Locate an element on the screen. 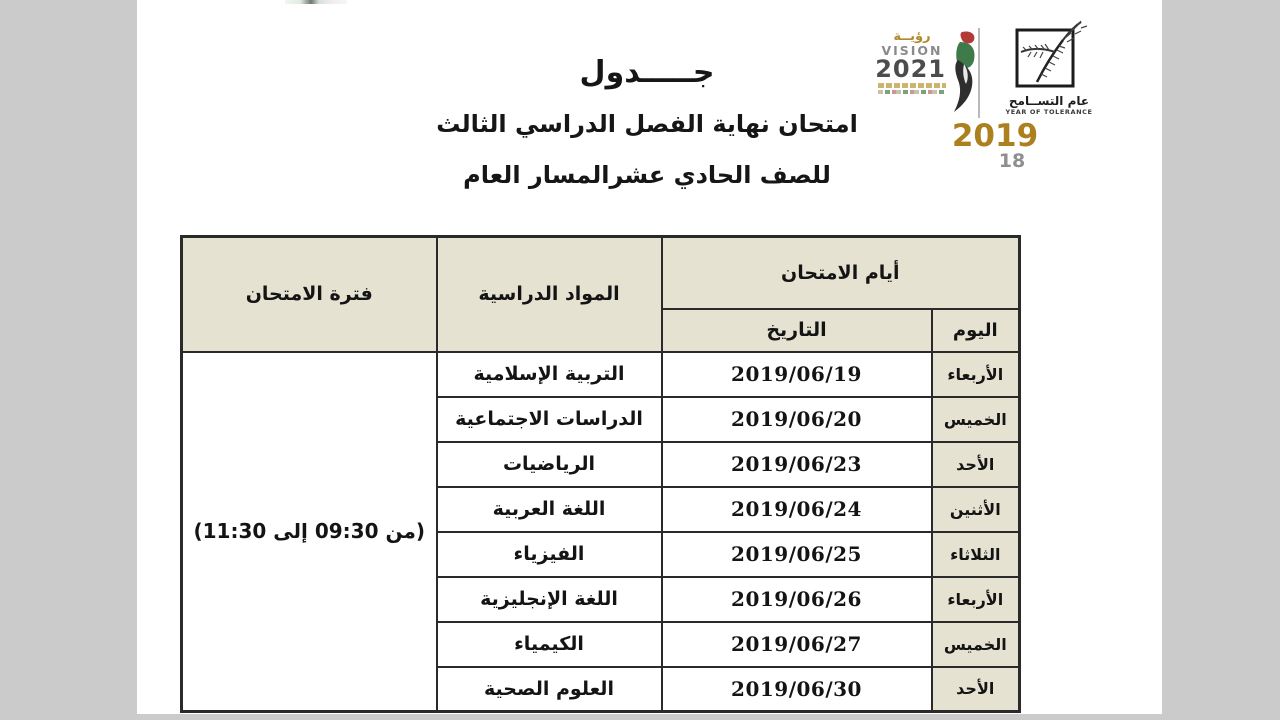 The image size is (1280, 720). ghaf-tree-icon is located at coordinates (1051, 54).